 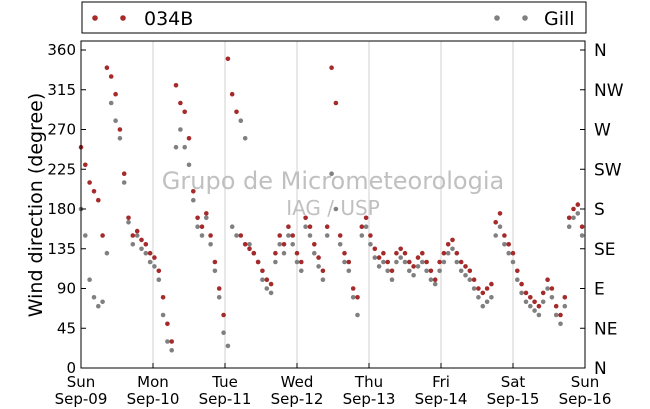 I want to click on y-tick-label: 360, so click(x=61, y=50).